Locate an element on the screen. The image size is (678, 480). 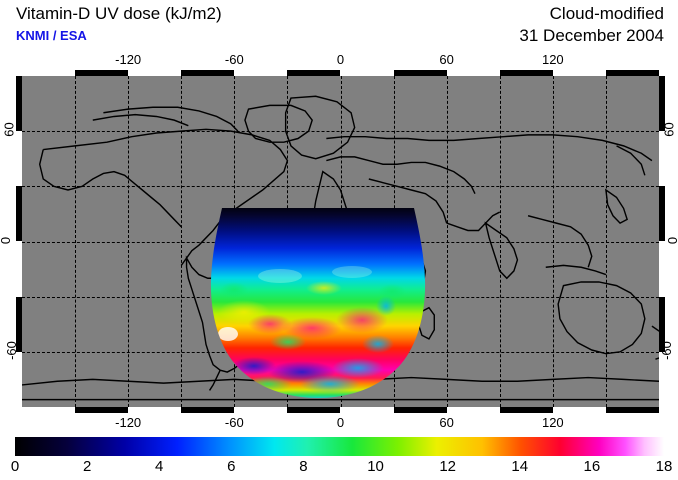
colorbar-tick-14: 14 is located at coordinates (520, 466).